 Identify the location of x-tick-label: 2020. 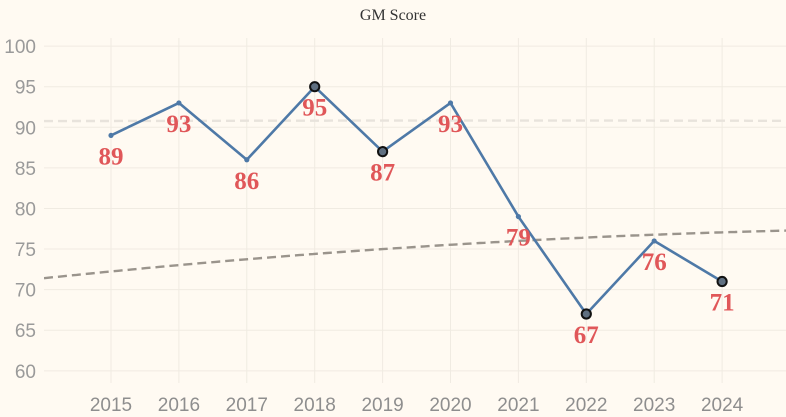
(450, 405).